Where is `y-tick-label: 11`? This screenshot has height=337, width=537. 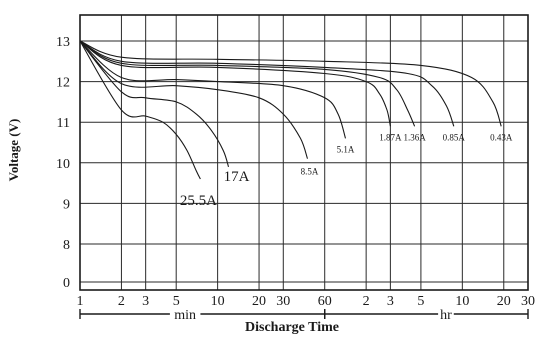
y-tick-label: 11 is located at coordinates (63, 123).